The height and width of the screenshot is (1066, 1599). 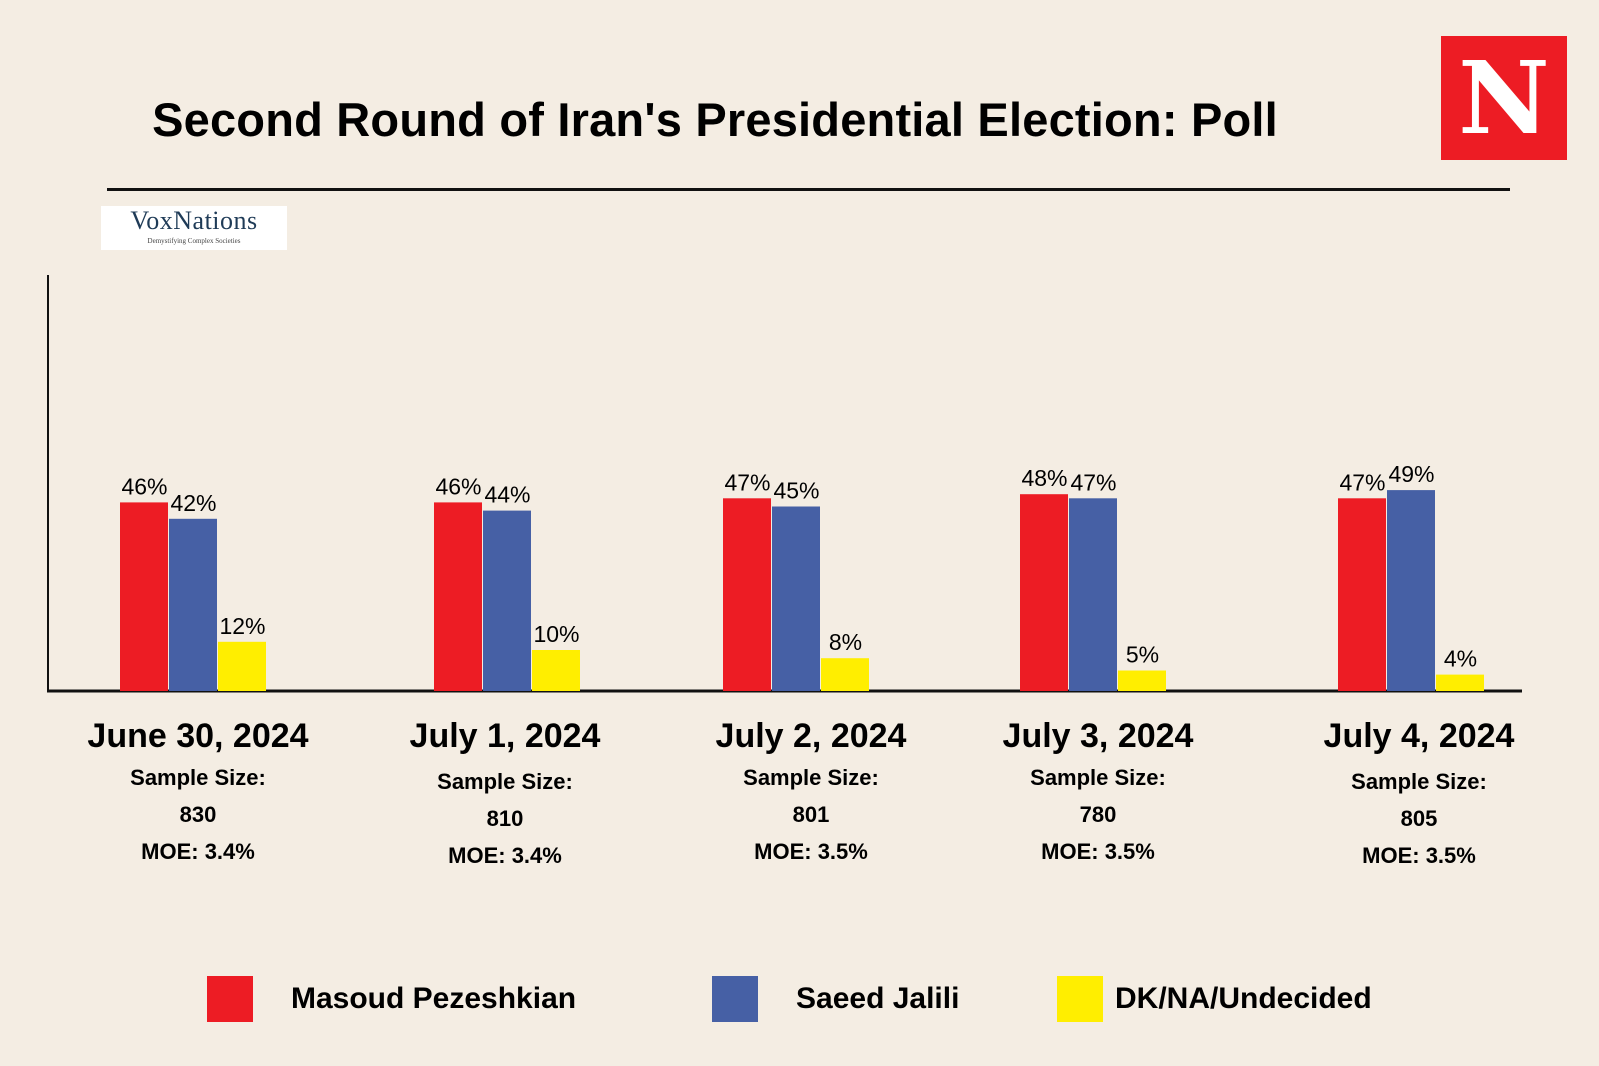 What do you see at coordinates (507, 495) in the screenshot?
I see `data-label: 44%` at bounding box center [507, 495].